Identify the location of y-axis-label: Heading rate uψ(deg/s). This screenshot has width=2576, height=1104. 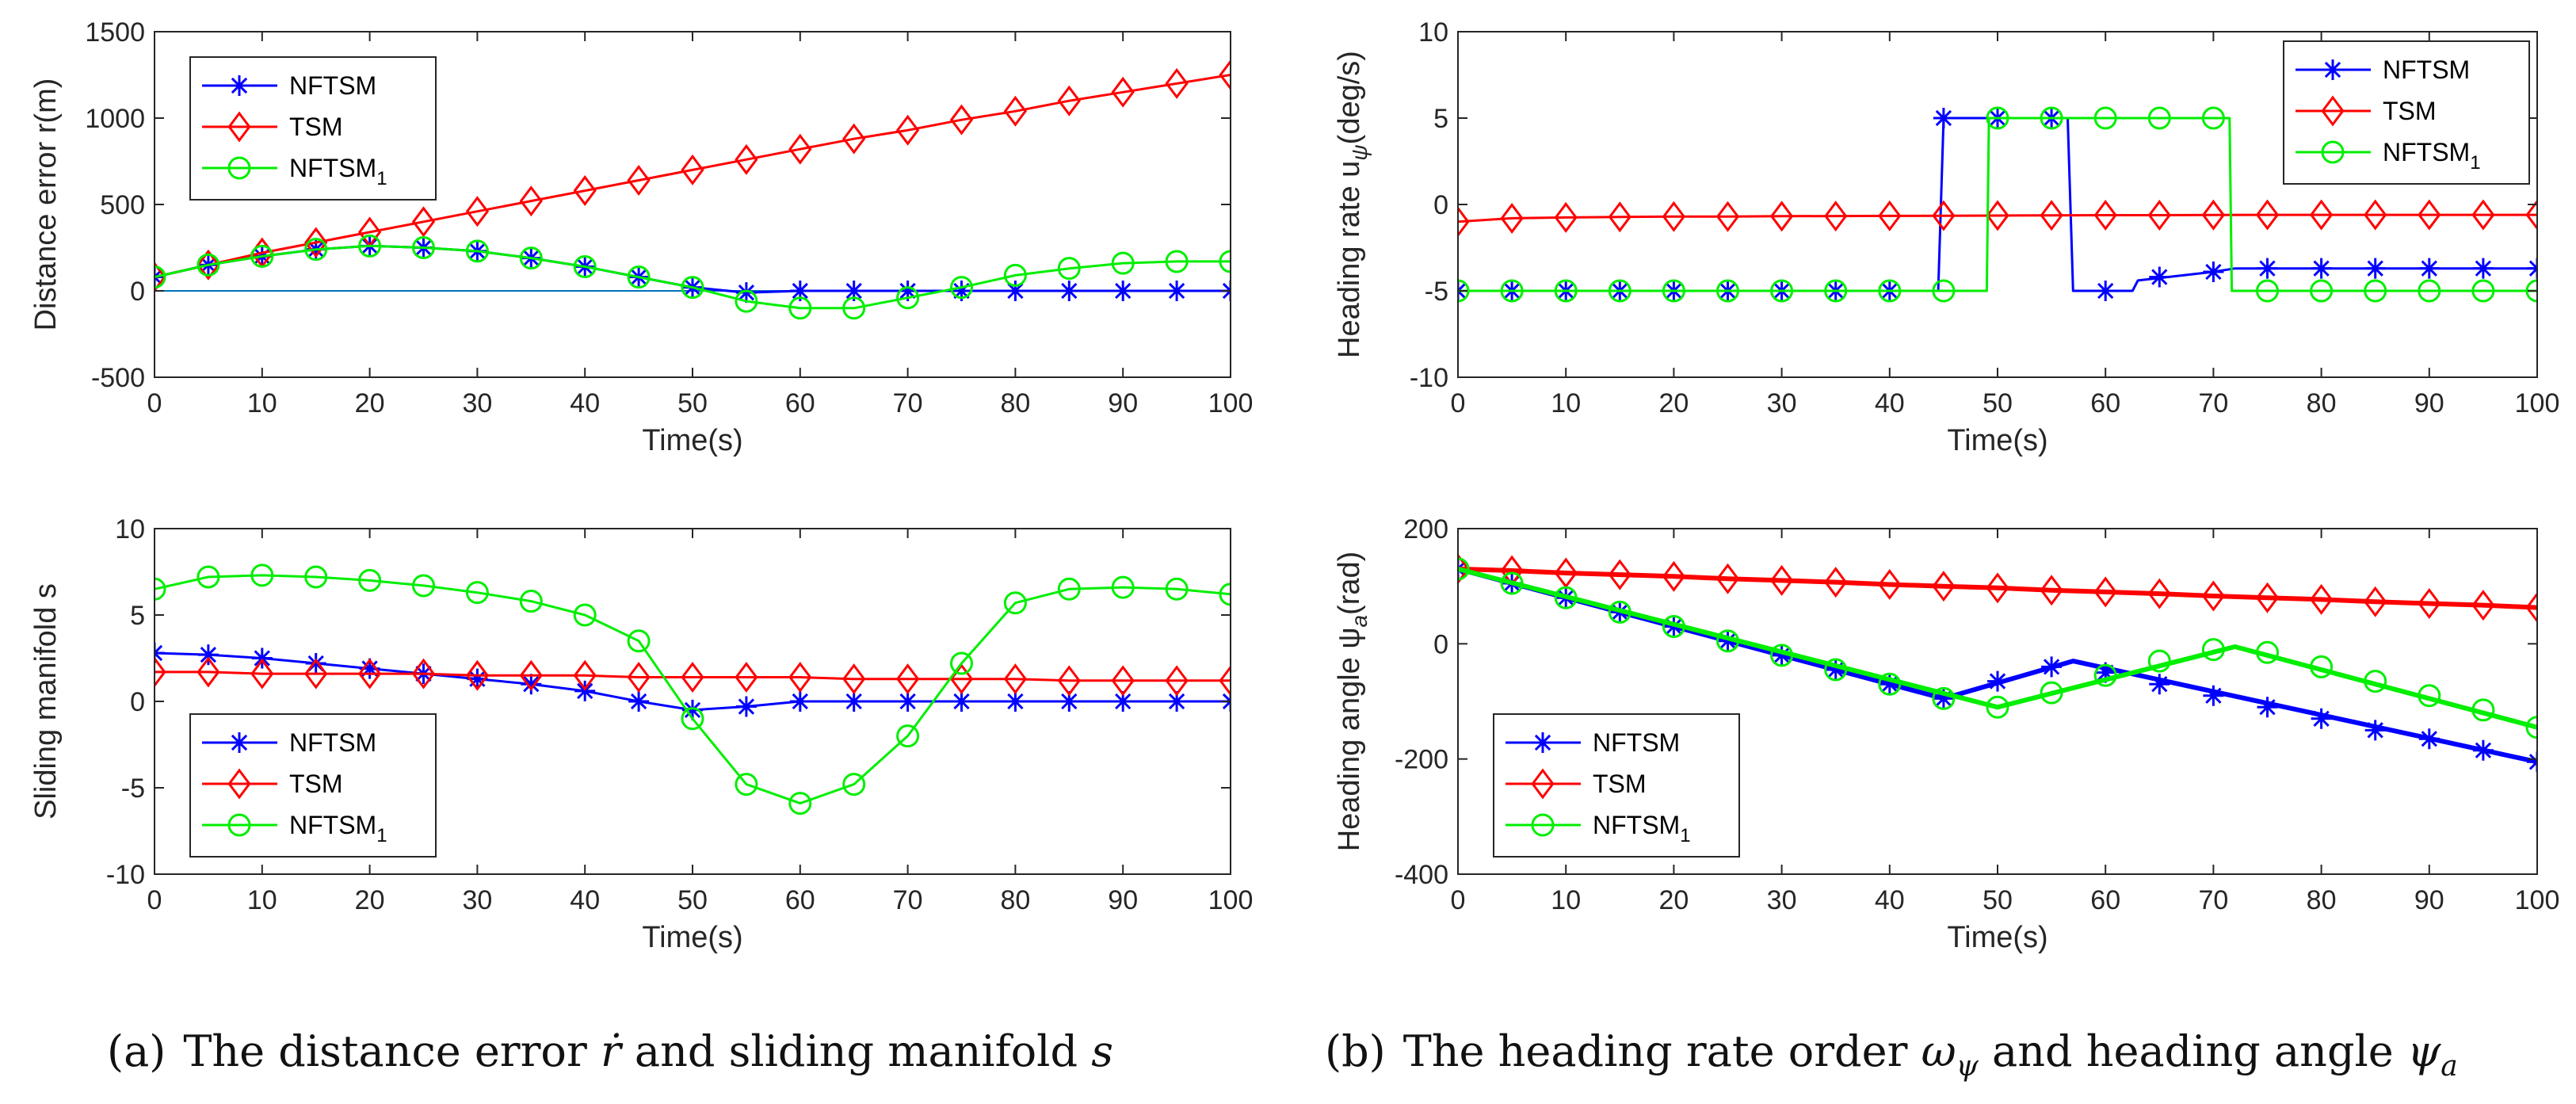
(1352, 204).